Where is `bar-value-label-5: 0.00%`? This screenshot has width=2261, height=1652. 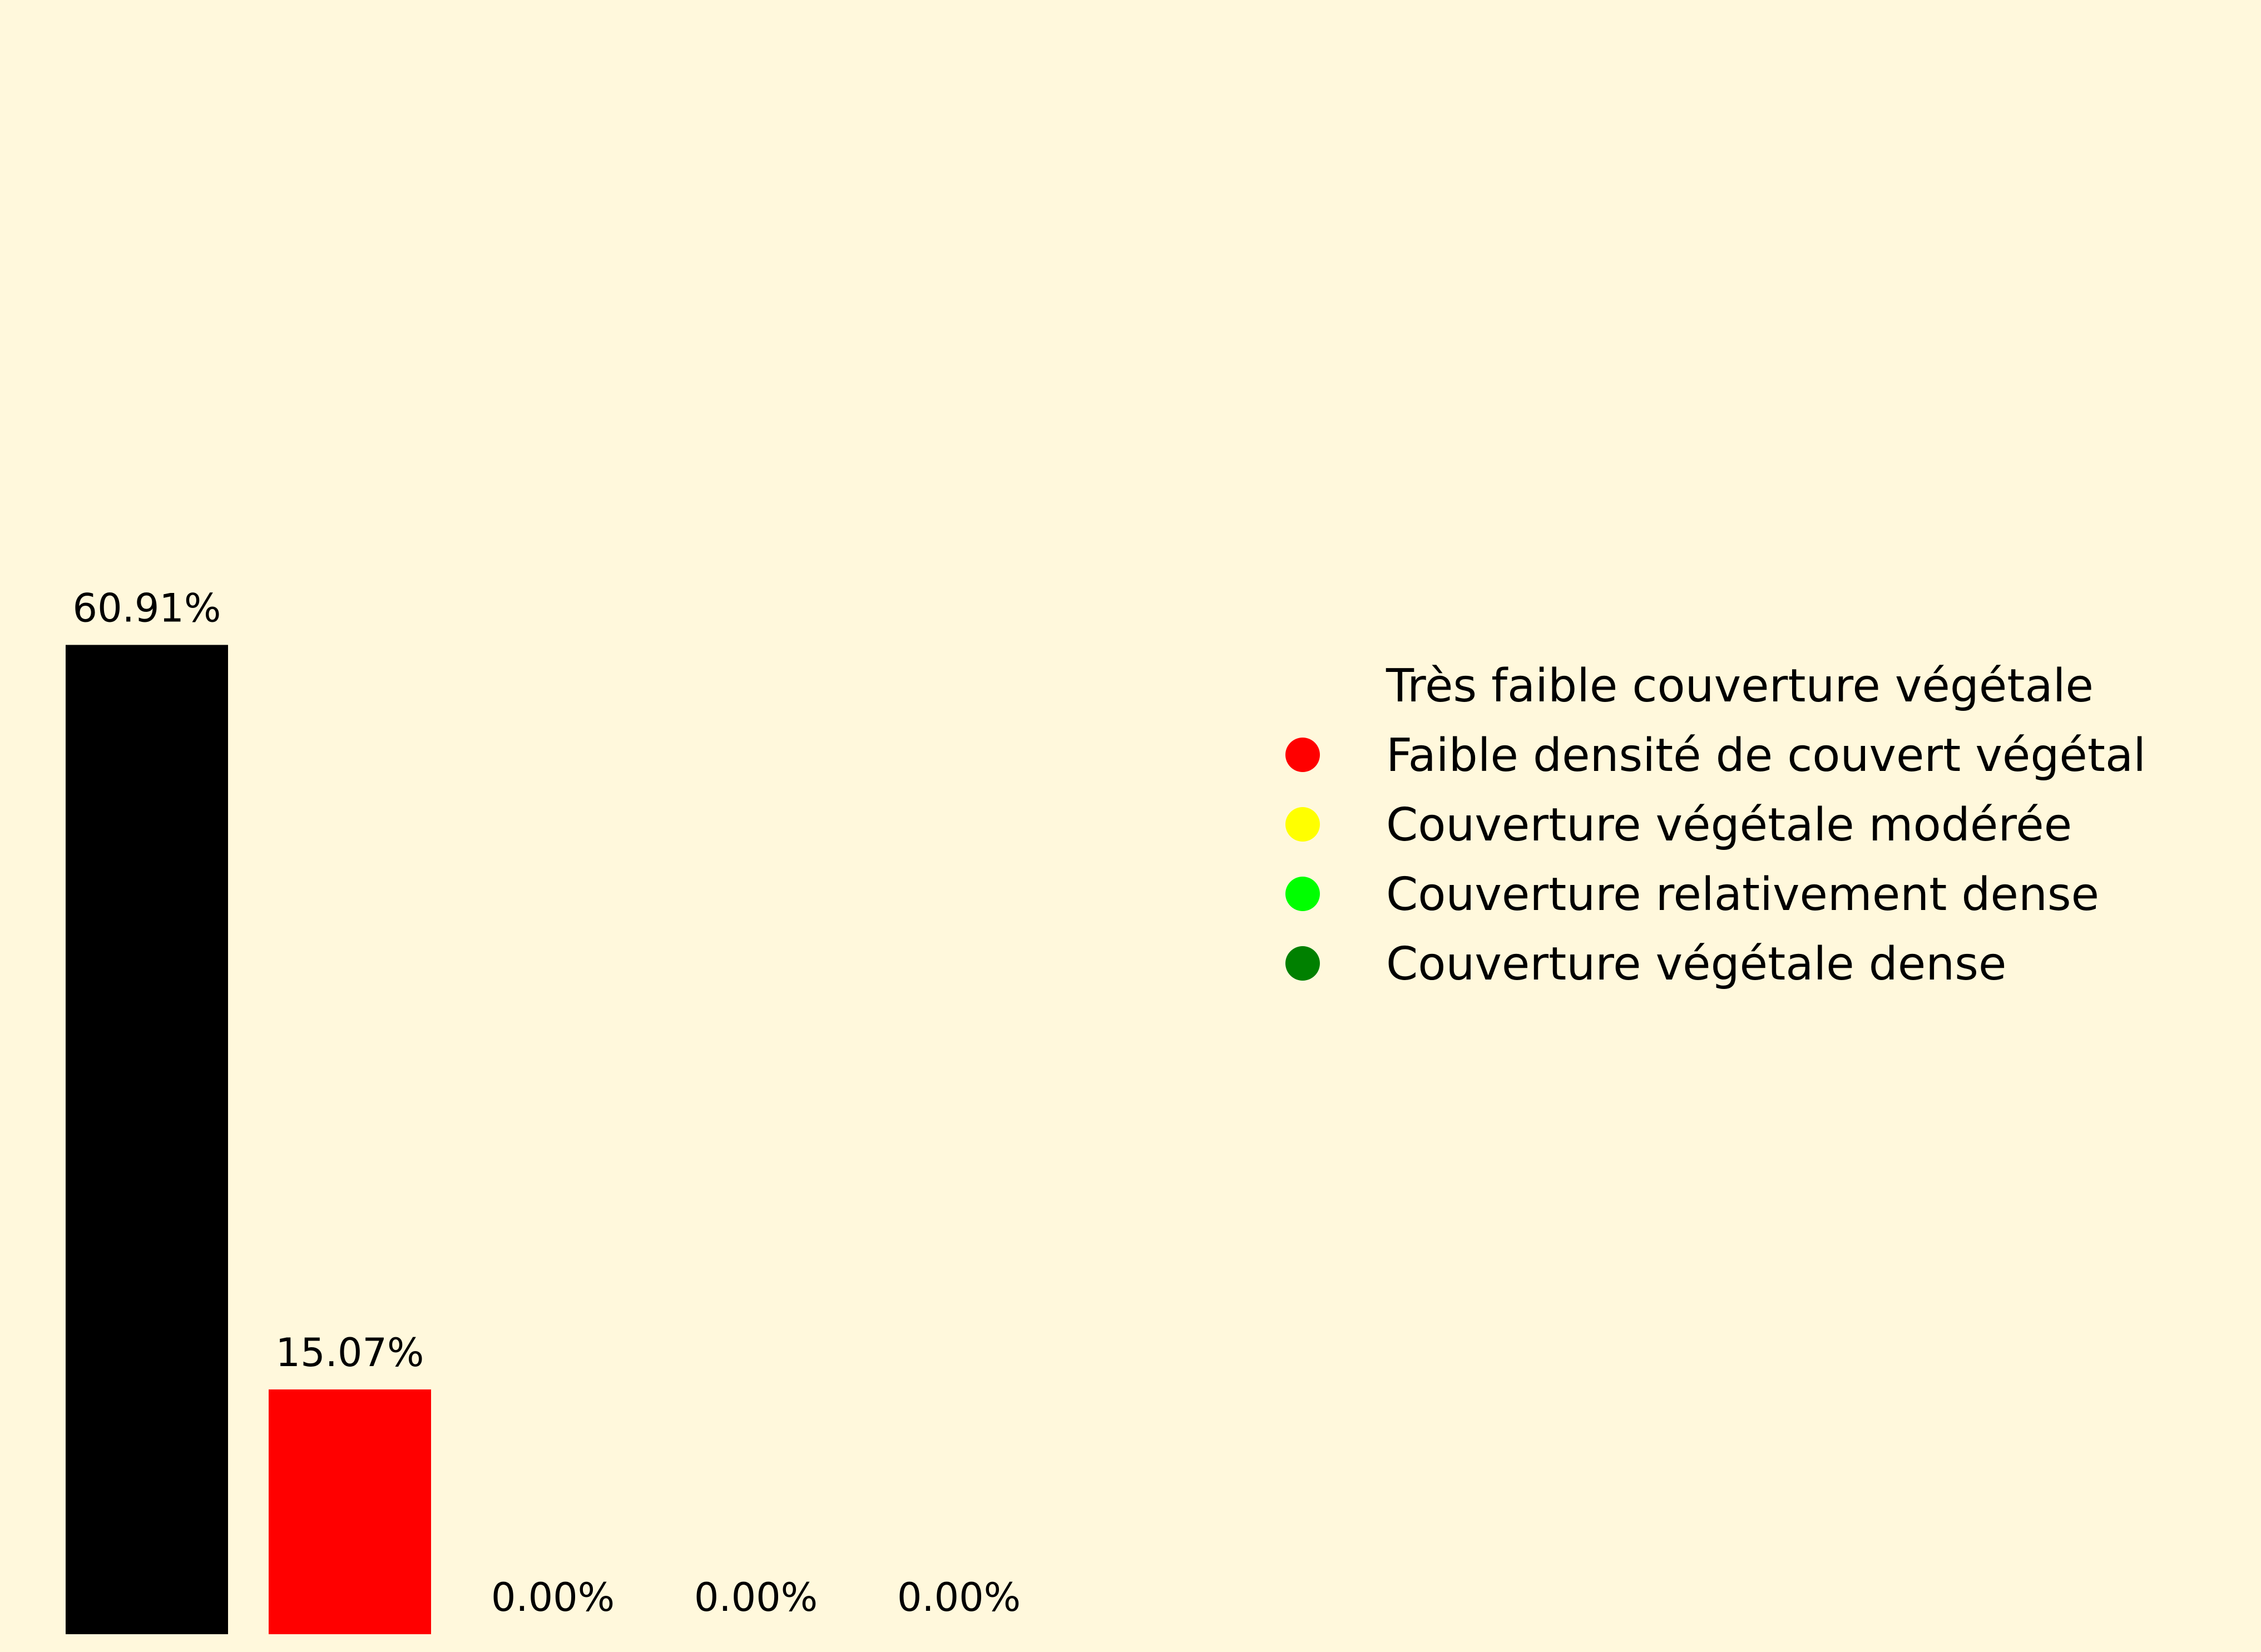
bar-value-label-5: 0.00% is located at coordinates (959, 1597).